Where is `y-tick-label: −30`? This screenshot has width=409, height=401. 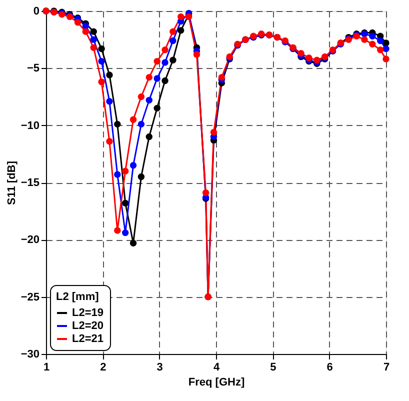 y-tick-label: −30 is located at coordinates (30, 354).